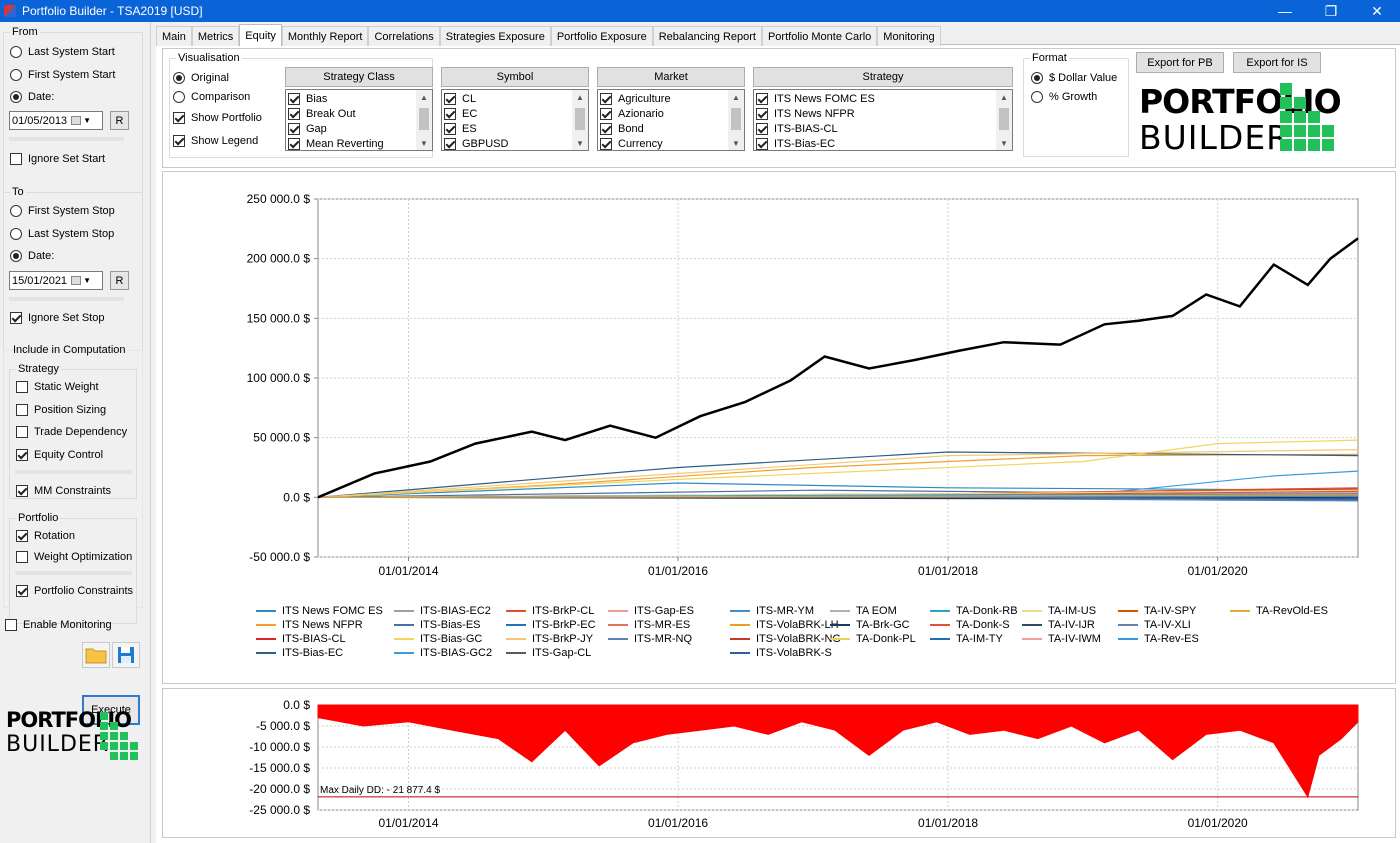 Image resolution: width=1400 pixels, height=843 pixels. What do you see at coordinates (57, 387) in the screenshot?
I see `static-weight-check: Static Weight` at bounding box center [57, 387].